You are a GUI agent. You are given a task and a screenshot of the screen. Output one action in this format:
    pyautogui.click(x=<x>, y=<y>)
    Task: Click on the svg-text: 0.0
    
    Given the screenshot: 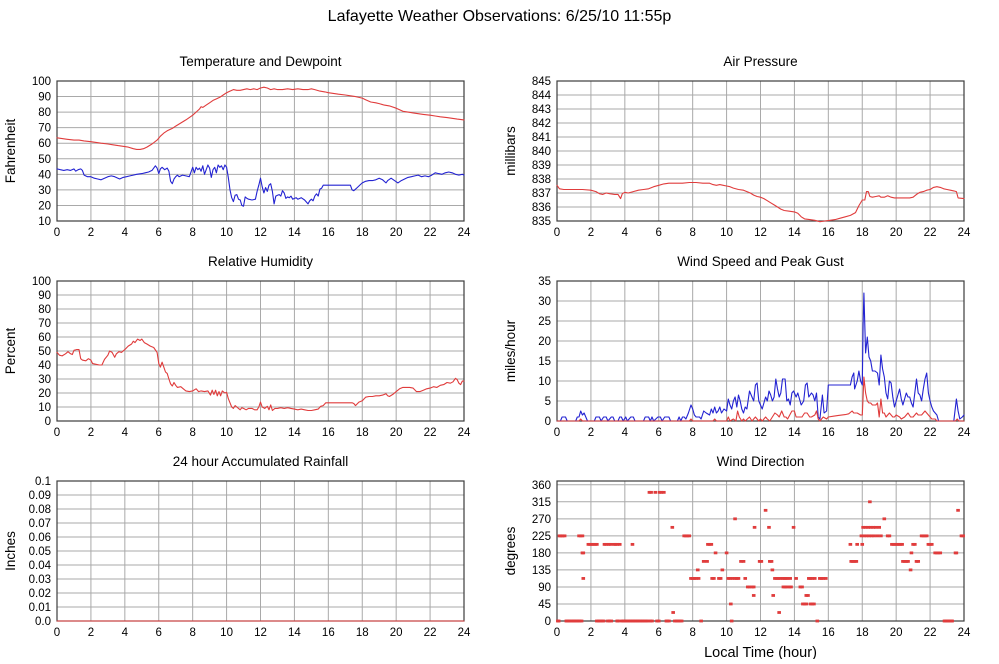 What is the action you would take?
    pyautogui.click(x=43, y=622)
    